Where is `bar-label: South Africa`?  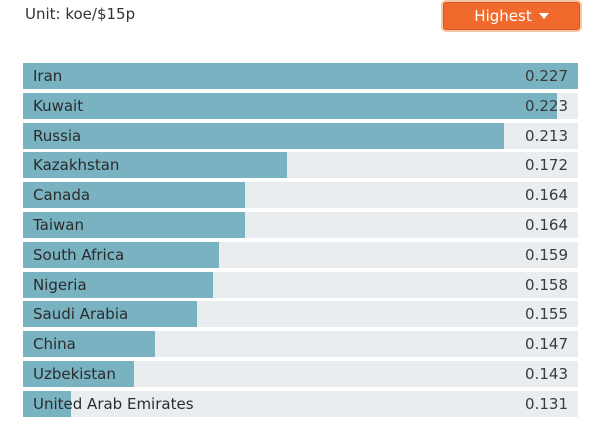 bar-label: South Africa is located at coordinates (79, 254).